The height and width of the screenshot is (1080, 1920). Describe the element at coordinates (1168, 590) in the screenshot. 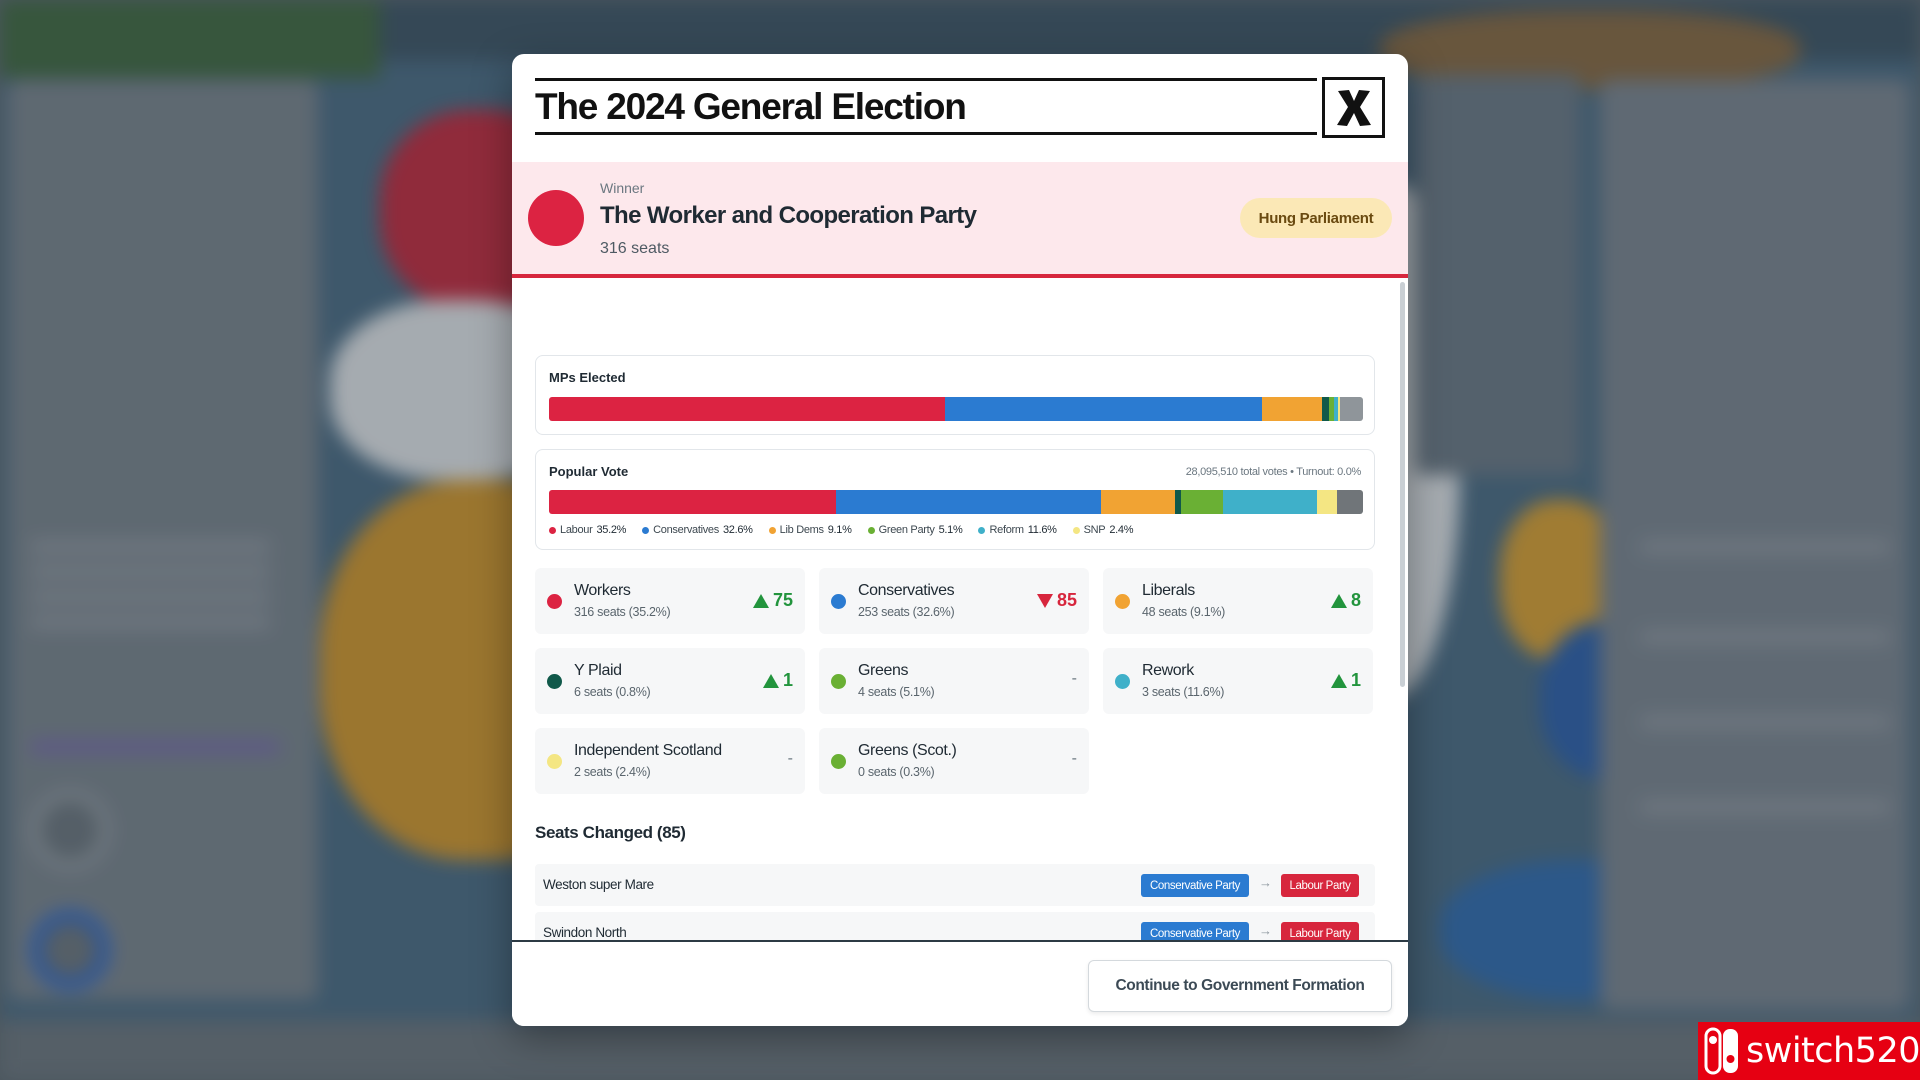

I see `party-name: Liberals` at that location.